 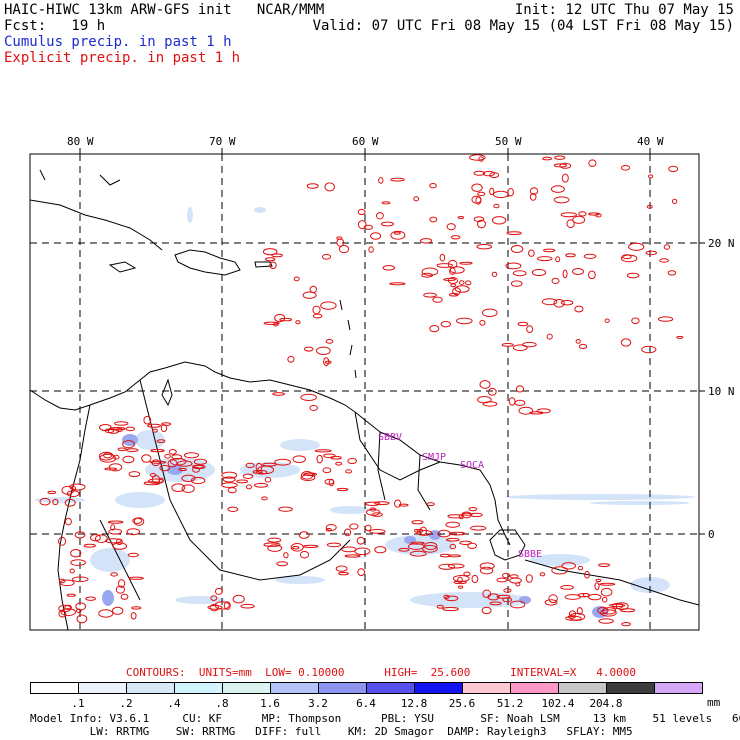 I want to click on color-level-label: .1, so click(x=78, y=703).